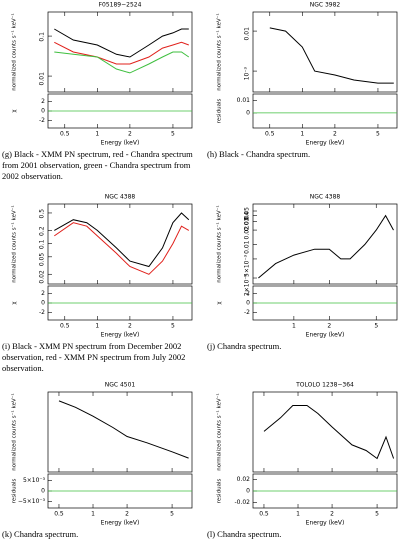  Describe the element at coordinates (325, 5) in the screenshot. I see `panel-title: NGC 3982` at that location.